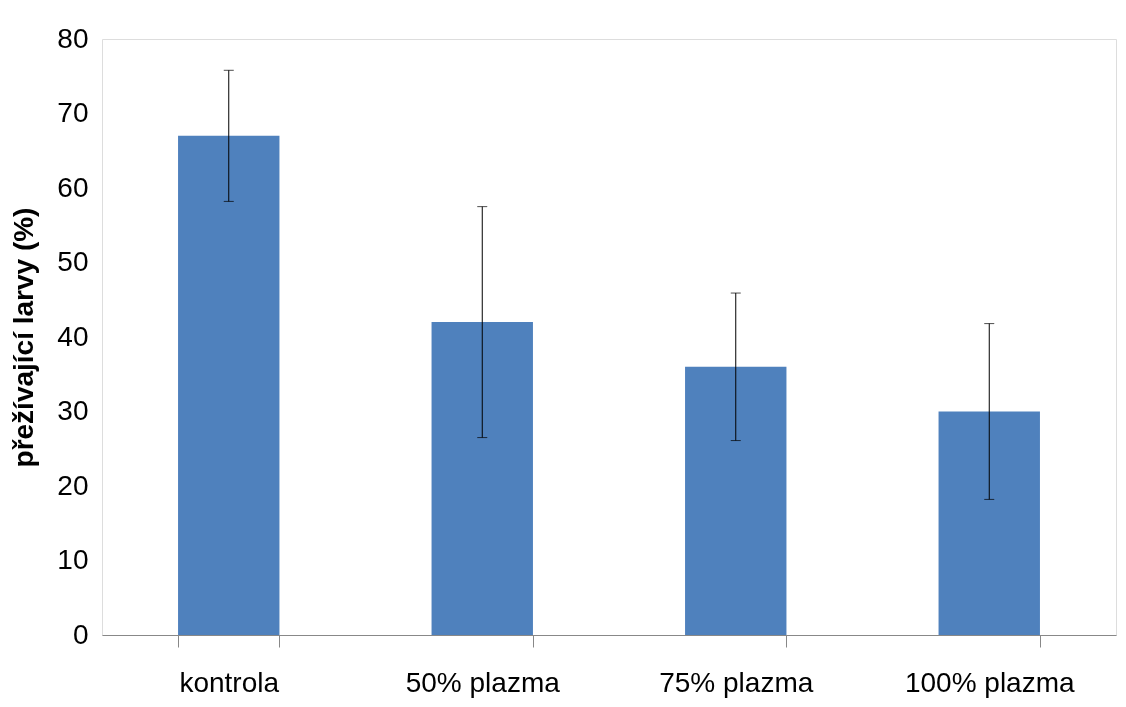 This screenshot has width=1126, height=707. I want to click on y-tick-label: 40, so click(73, 336).